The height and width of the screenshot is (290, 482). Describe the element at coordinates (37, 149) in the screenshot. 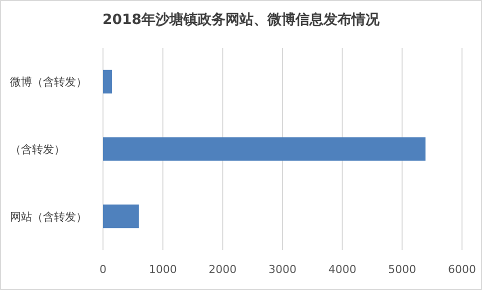

I see `y-tick-label: （含转发）` at that location.